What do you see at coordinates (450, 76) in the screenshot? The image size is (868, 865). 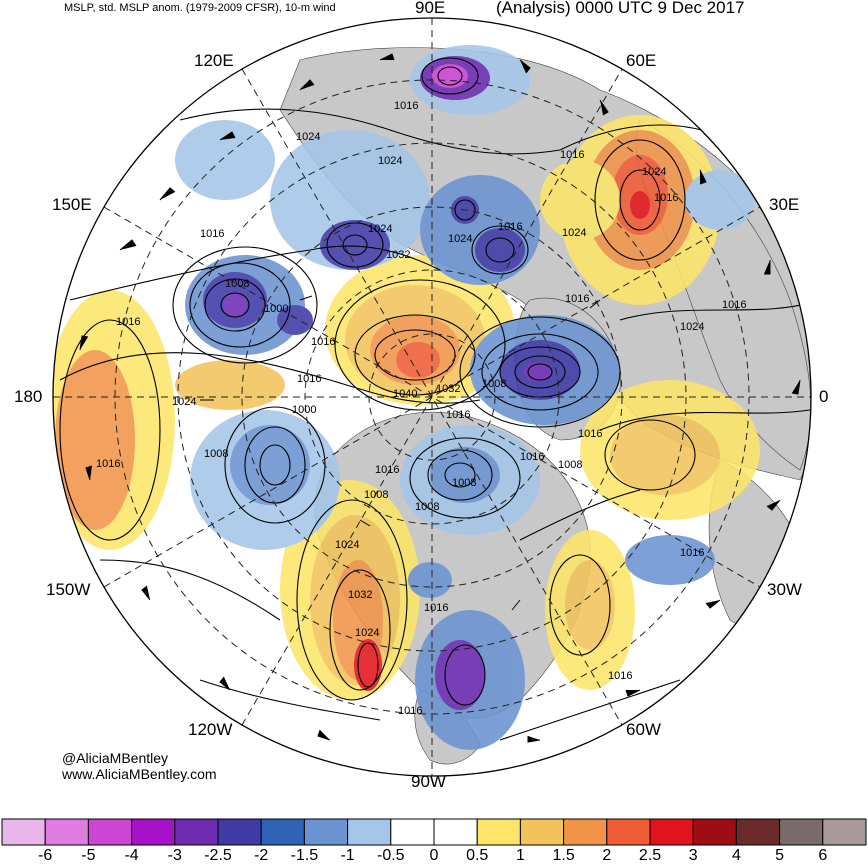 I see `anom-kara-low-core` at bounding box center [450, 76].